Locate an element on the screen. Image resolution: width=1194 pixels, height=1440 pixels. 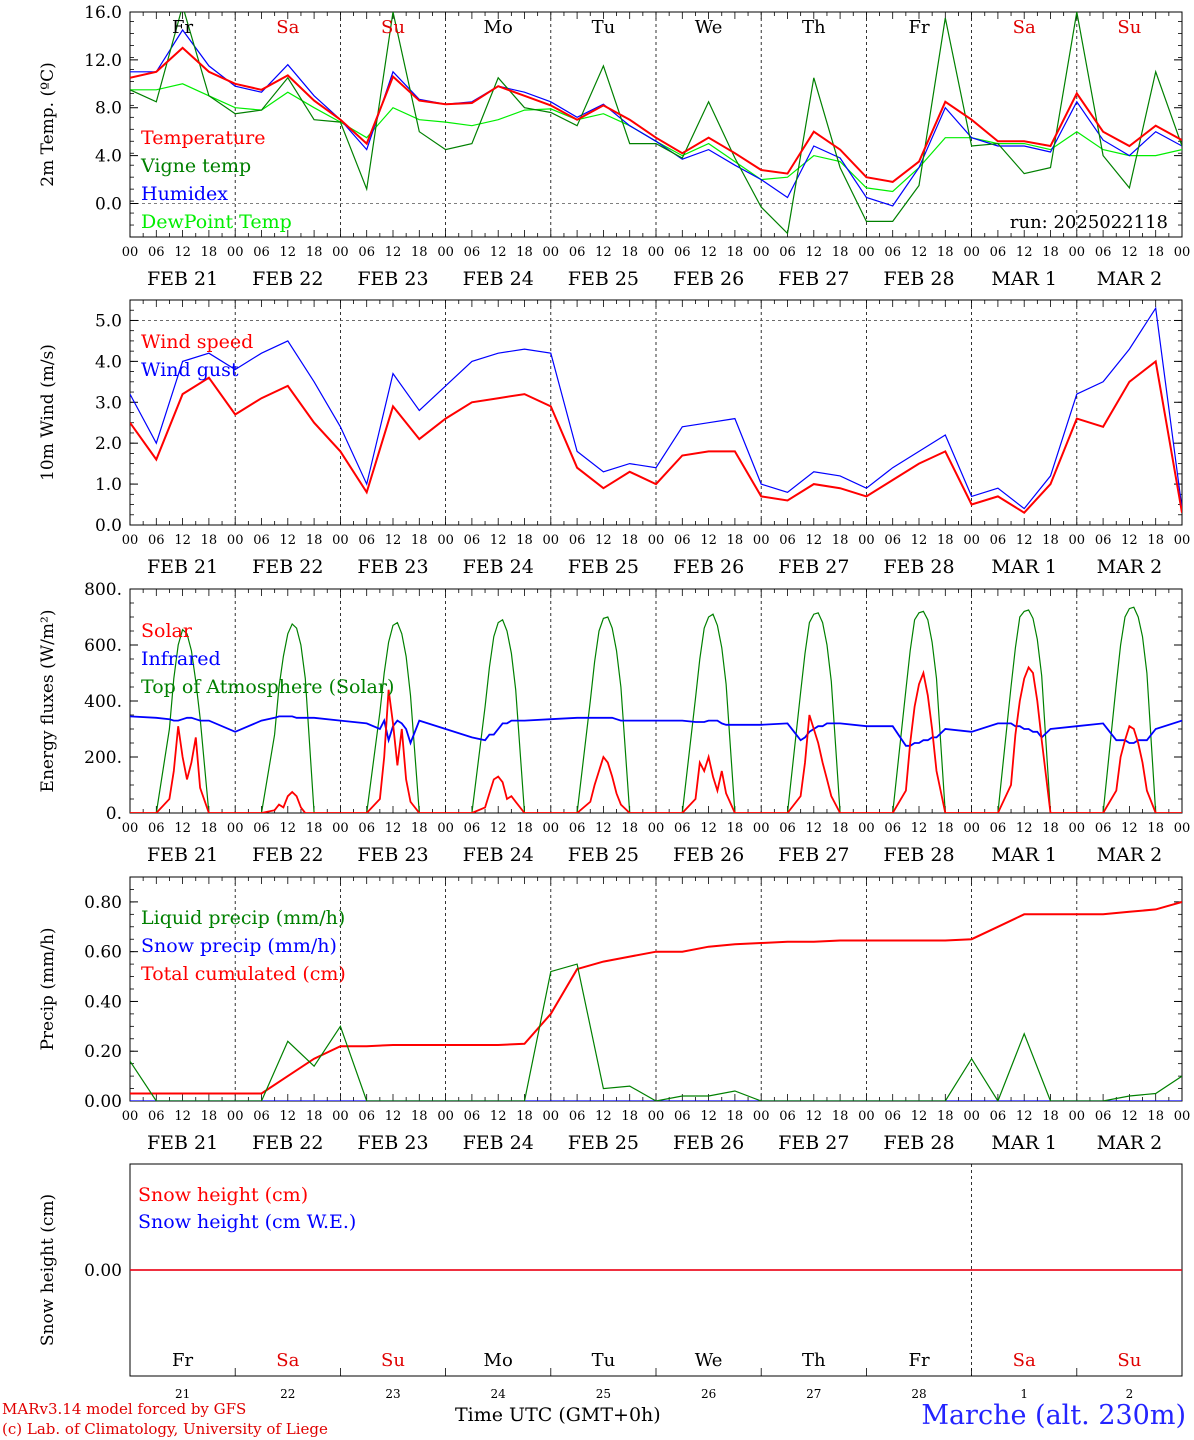
weekday-label: Fr is located at coordinates (918, 27).